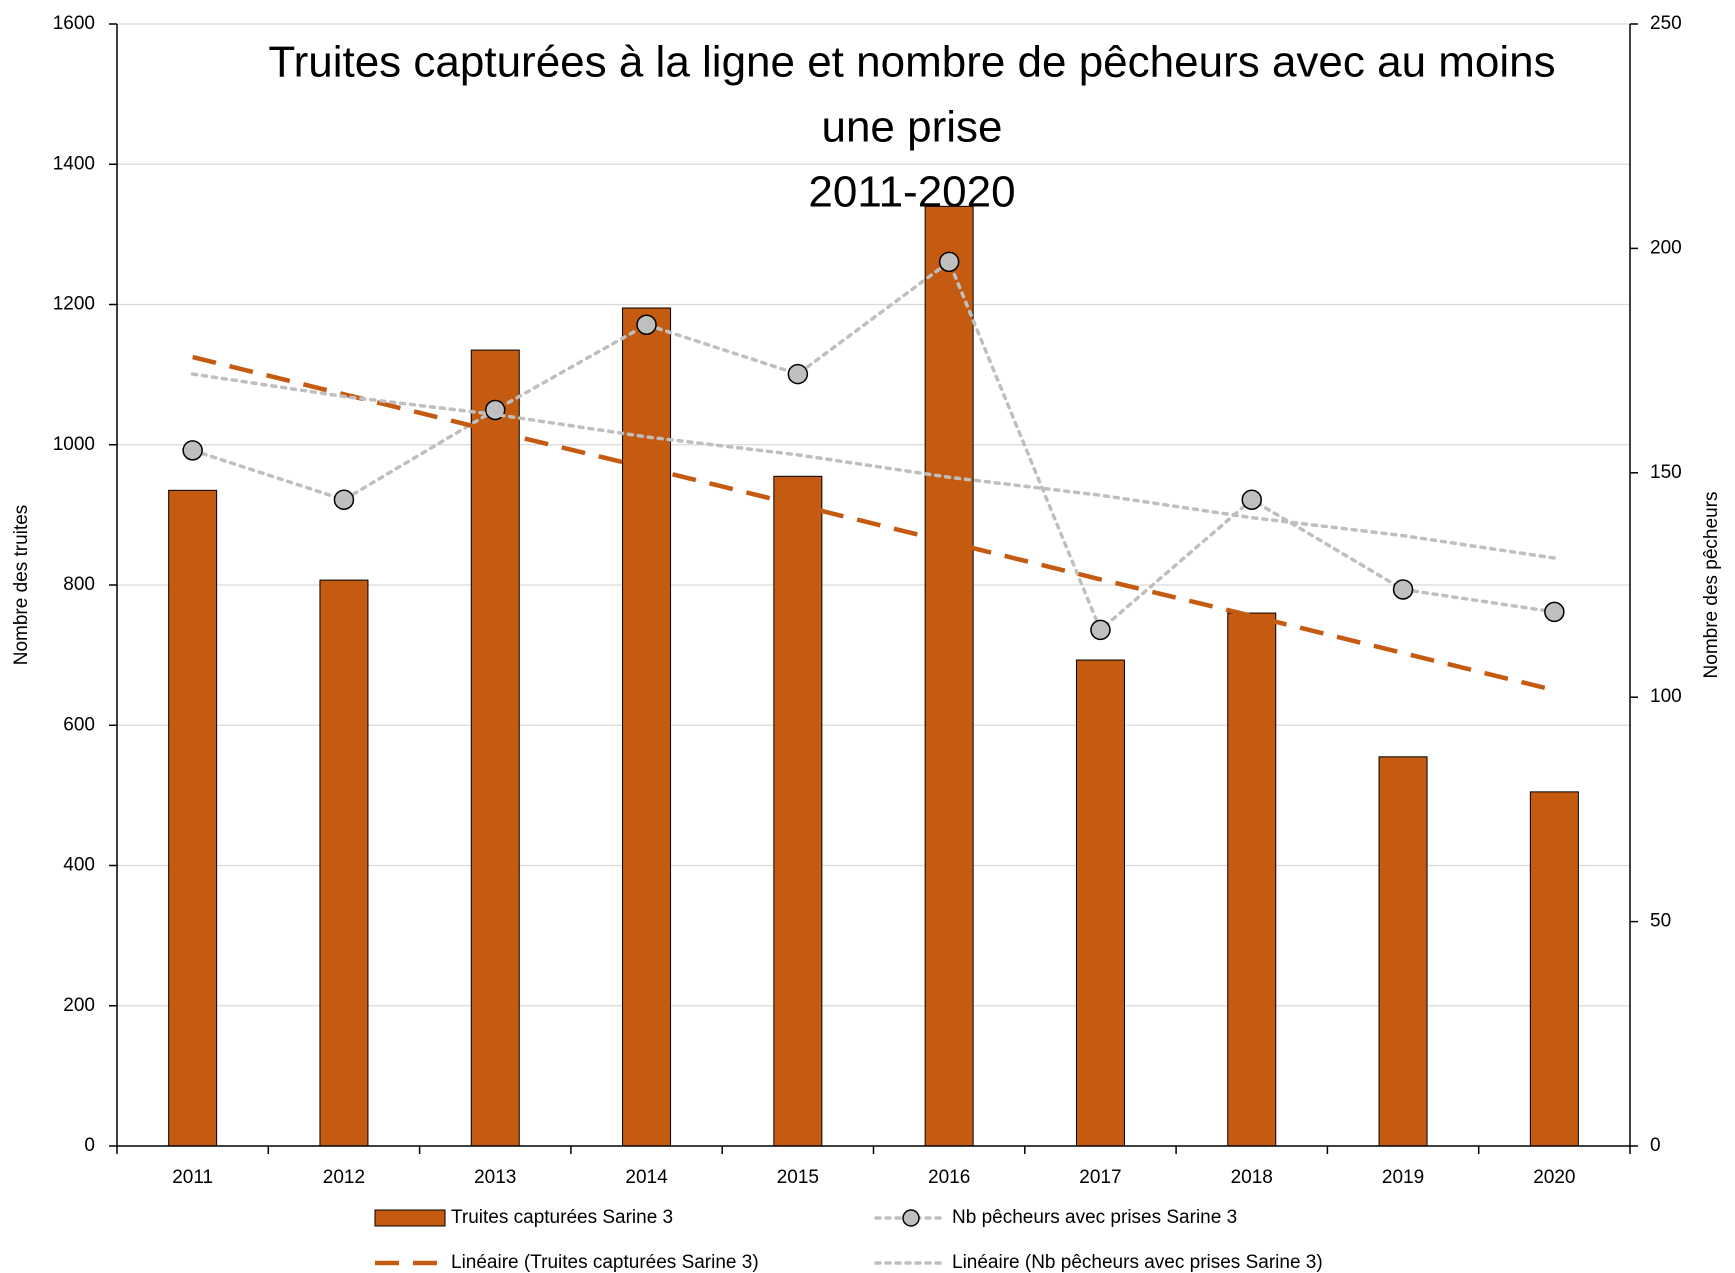  Describe the element at coordinates (911, 127) in the screenshot. I see `chart-title: une prise` at that location.